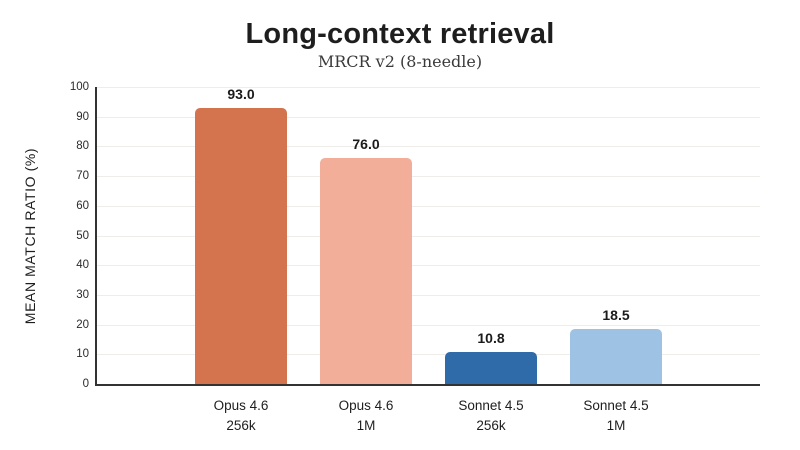 The image size is (800, 450). I want to click on bar-value-label: 93.0, so click(241, 93).